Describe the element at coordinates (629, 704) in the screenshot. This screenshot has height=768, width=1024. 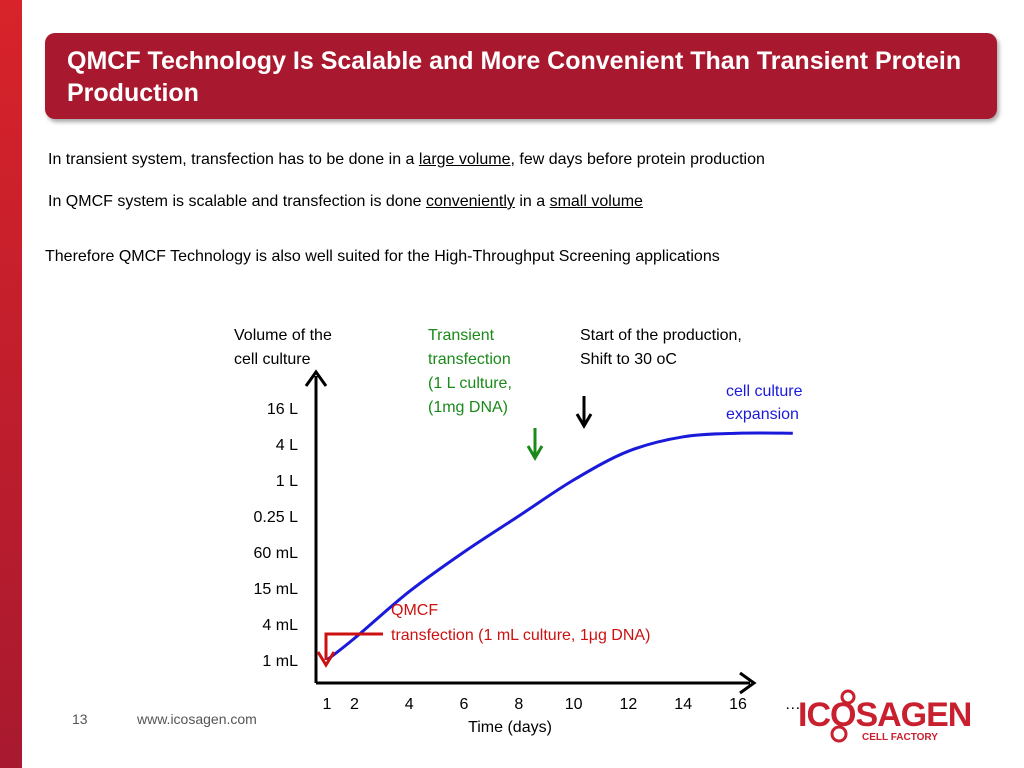
I see `x-tick-label: 12` at that location.